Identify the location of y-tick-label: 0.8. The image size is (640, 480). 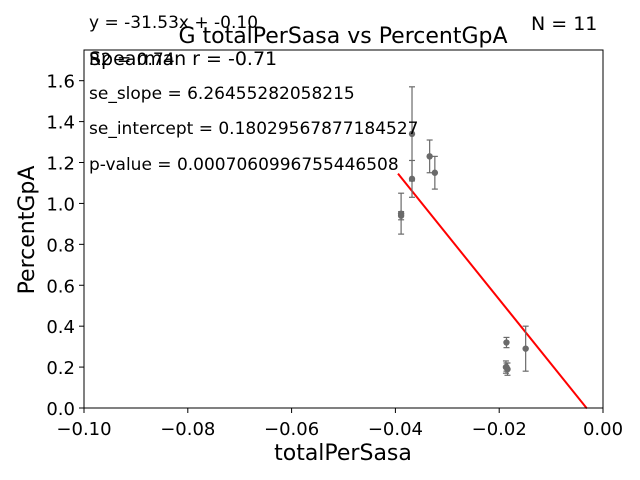
(60, 245).